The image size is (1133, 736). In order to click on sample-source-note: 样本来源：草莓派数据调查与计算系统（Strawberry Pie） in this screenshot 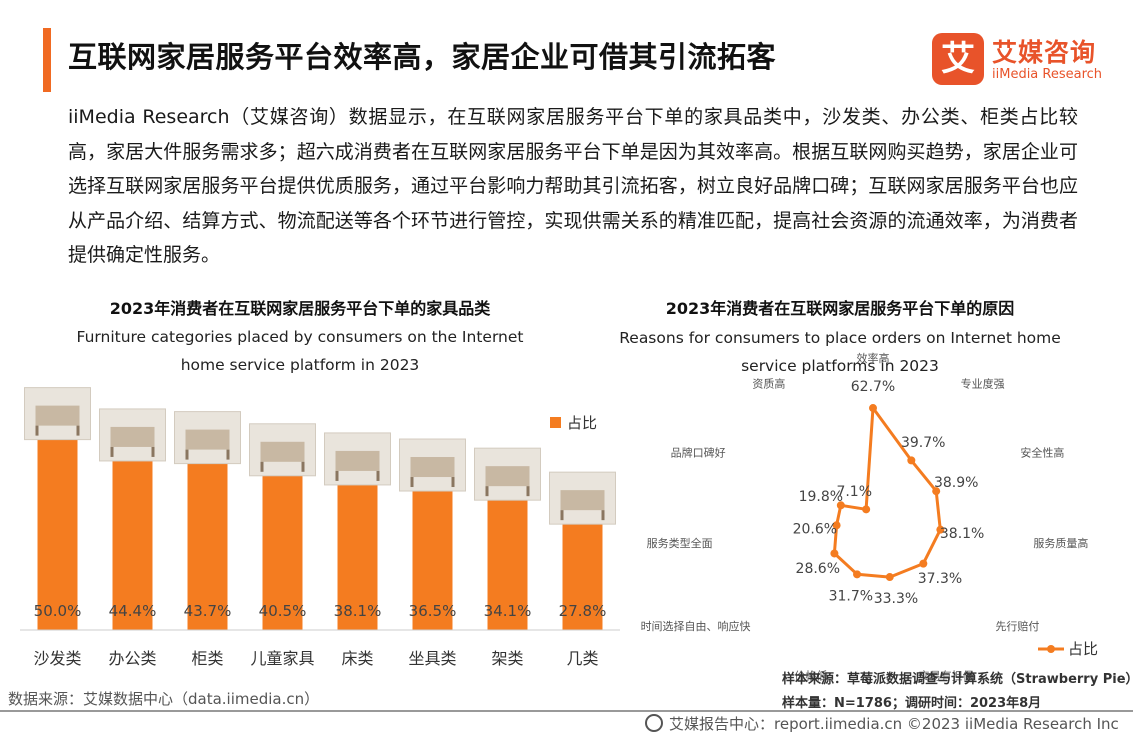, I will do `click(957, 679)`.